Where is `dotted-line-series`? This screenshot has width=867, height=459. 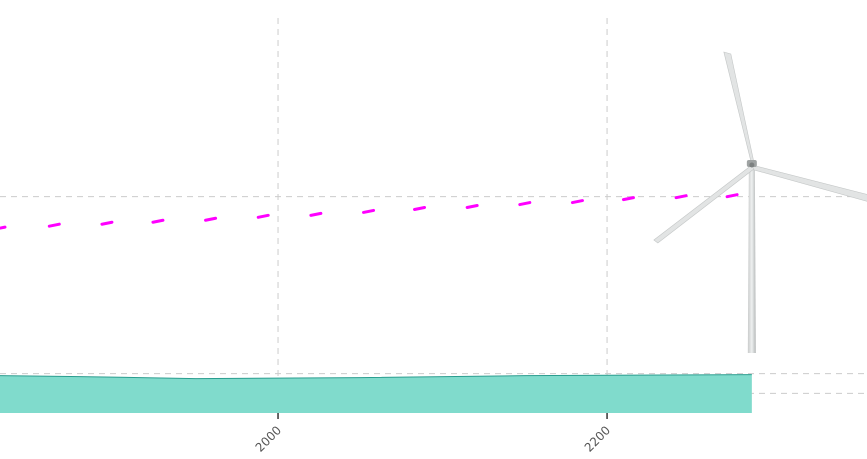 dotted-line-series is located at coordinates (369, 211).